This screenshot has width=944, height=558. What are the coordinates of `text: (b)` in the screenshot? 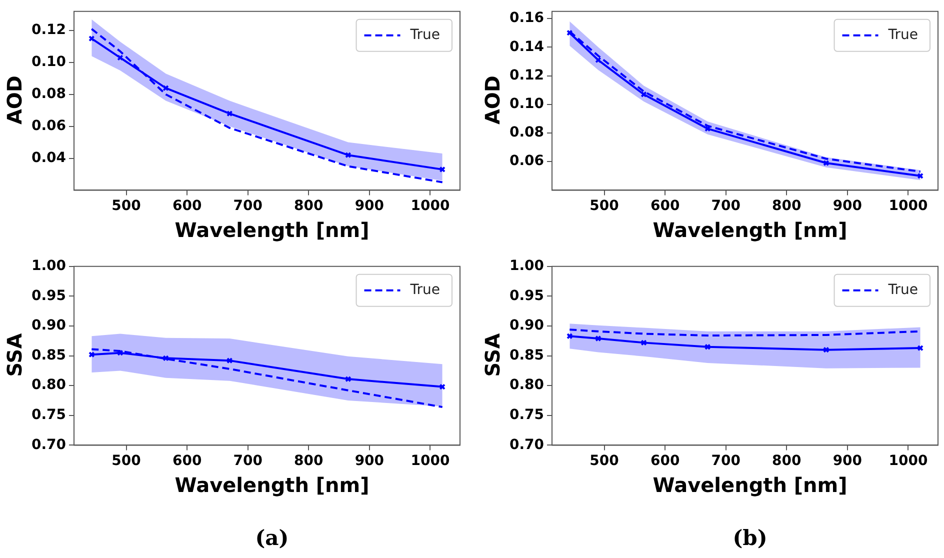 It's located at (750, 537).